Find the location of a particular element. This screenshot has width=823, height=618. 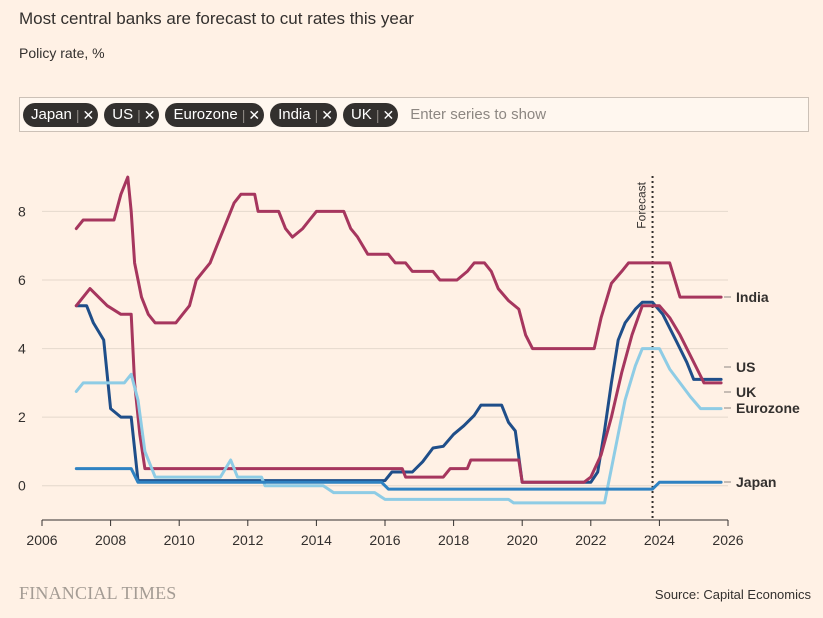

x-tick-label: 2014 is located at coordinates (316, 540).